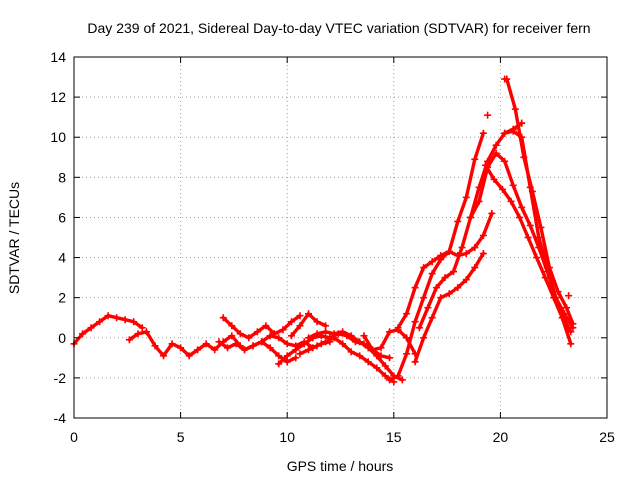 This screenshot has height=480, width=640. What do you see at coordinates (58, 237) in the screenshot?
I see `y-tick-labels: -4 -2 0 2 4 6 8 10 12 14` at bounding box center [58, 237].